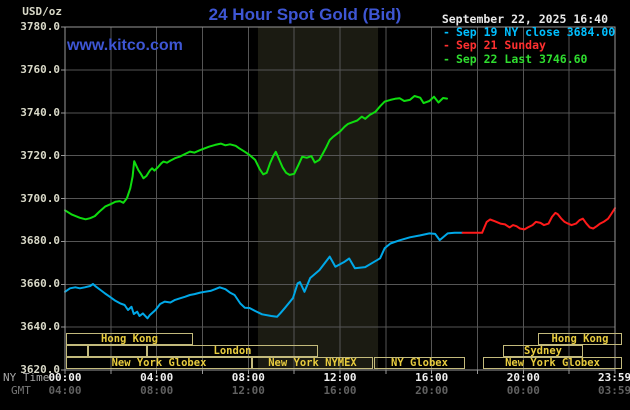 This screenshot has height=410, width=630. What do you see at coordinates (614, 390) in the screenshot?
I see `x-axis-gmt-label: 03:59` at bounding box center [614, 390].